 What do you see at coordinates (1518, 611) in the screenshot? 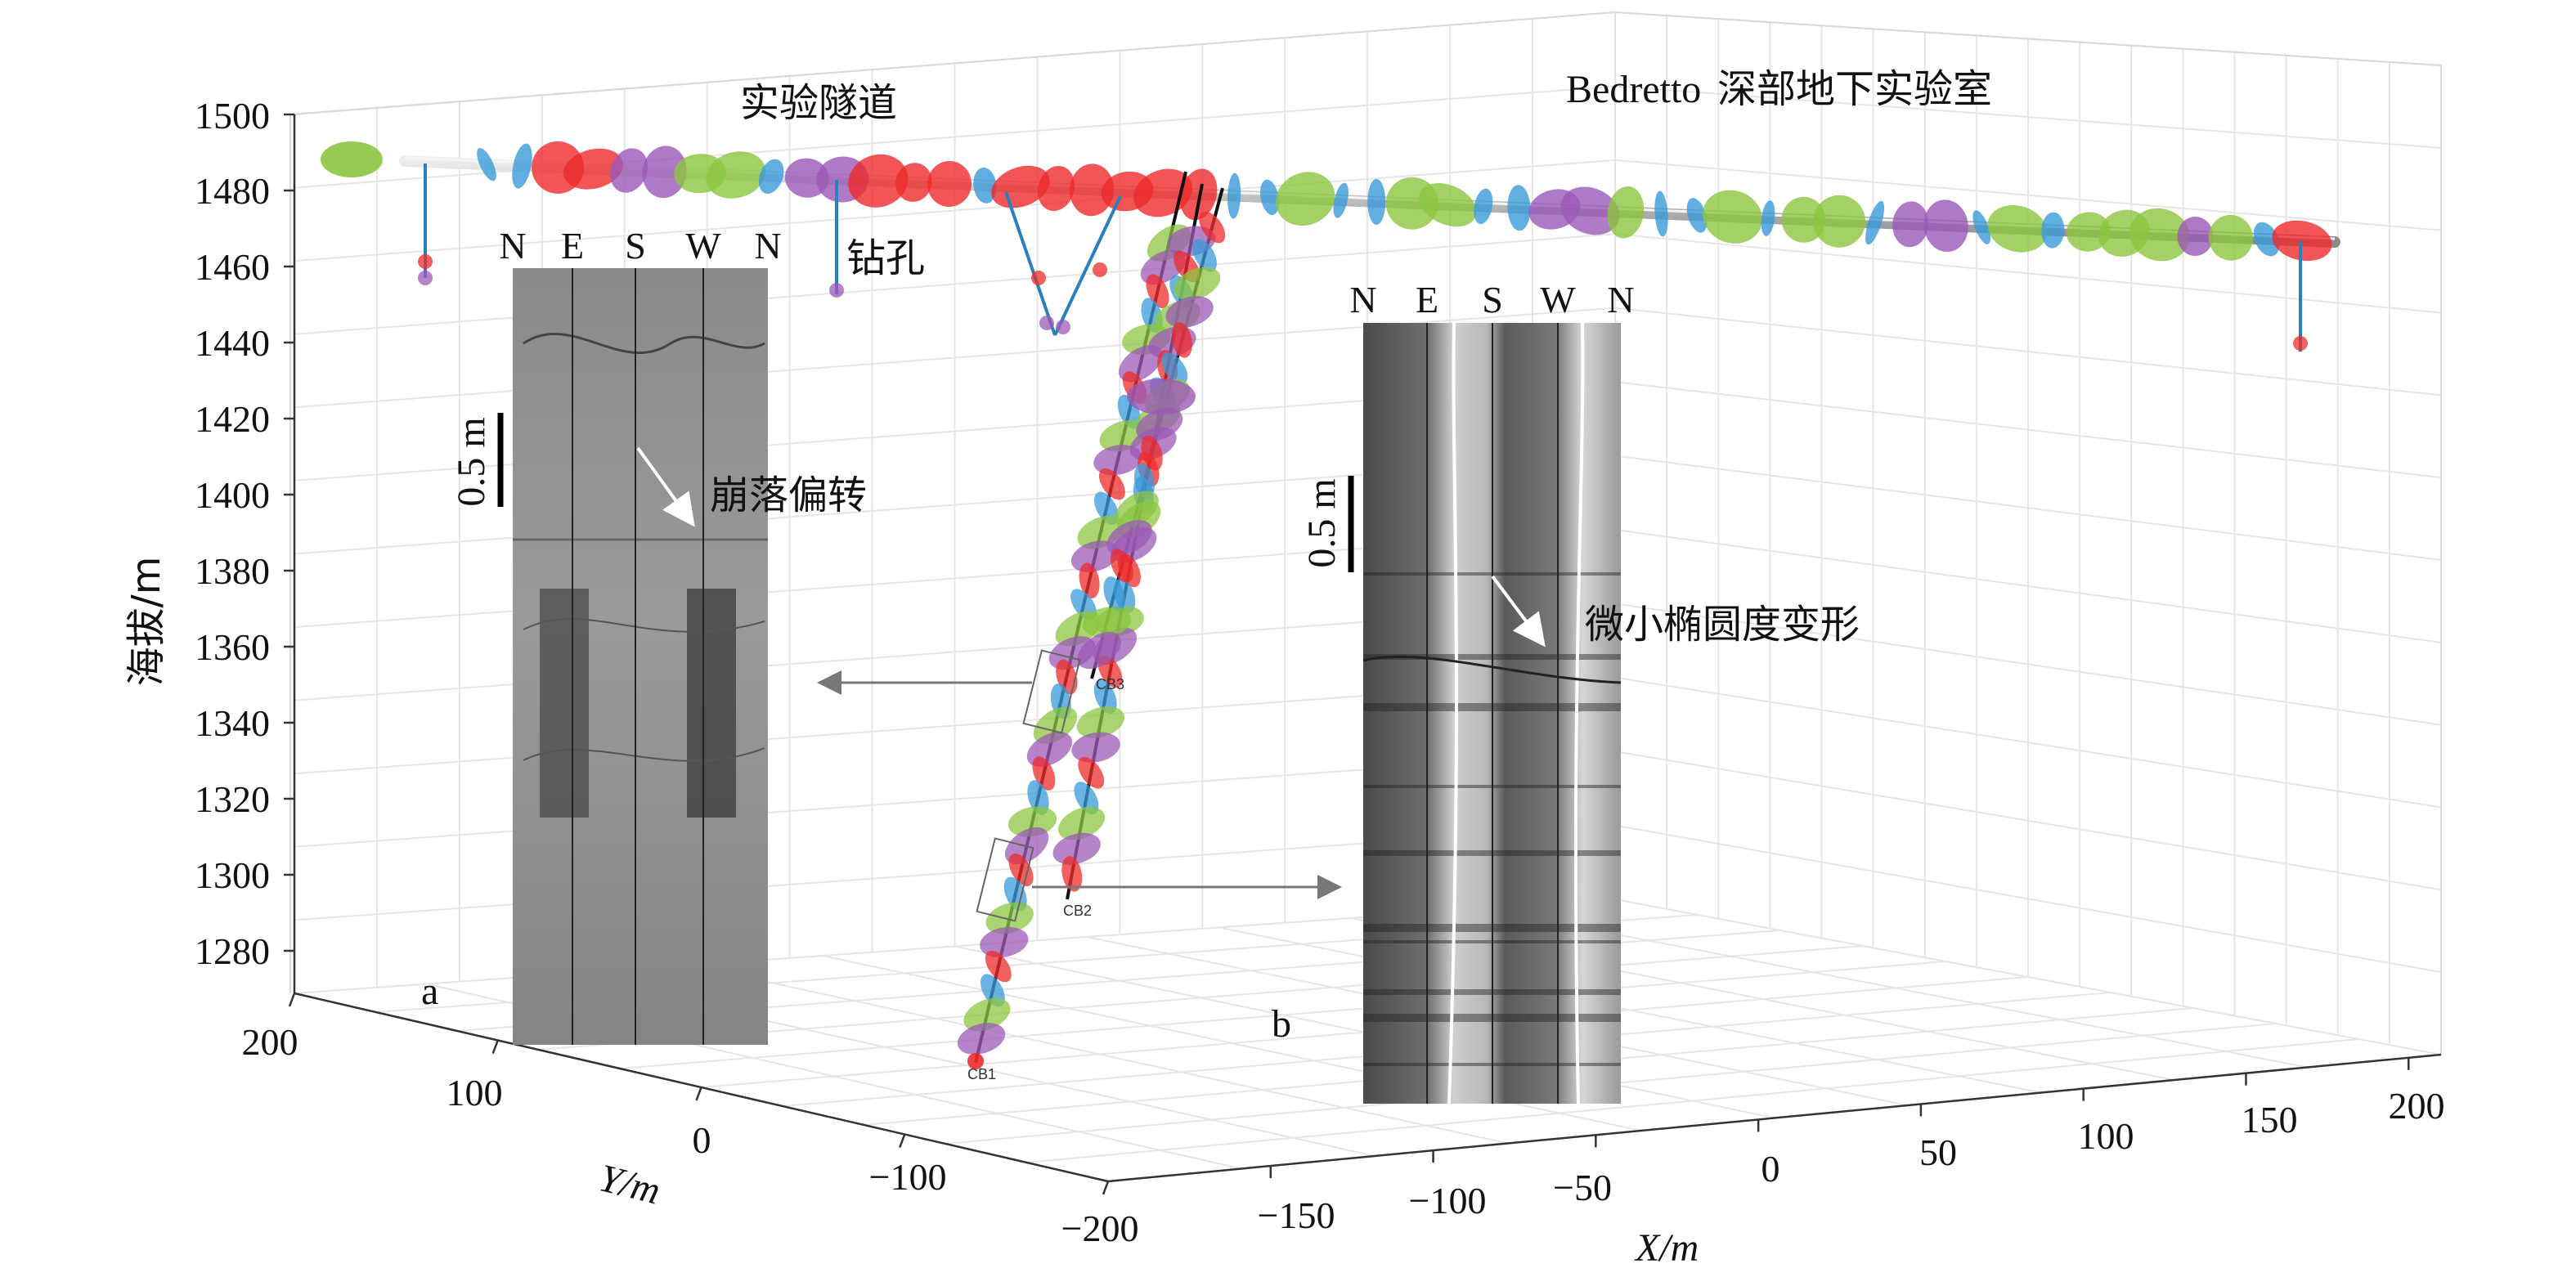
I see `panel-b-white-arrow` at bounding box center [1518, 611].